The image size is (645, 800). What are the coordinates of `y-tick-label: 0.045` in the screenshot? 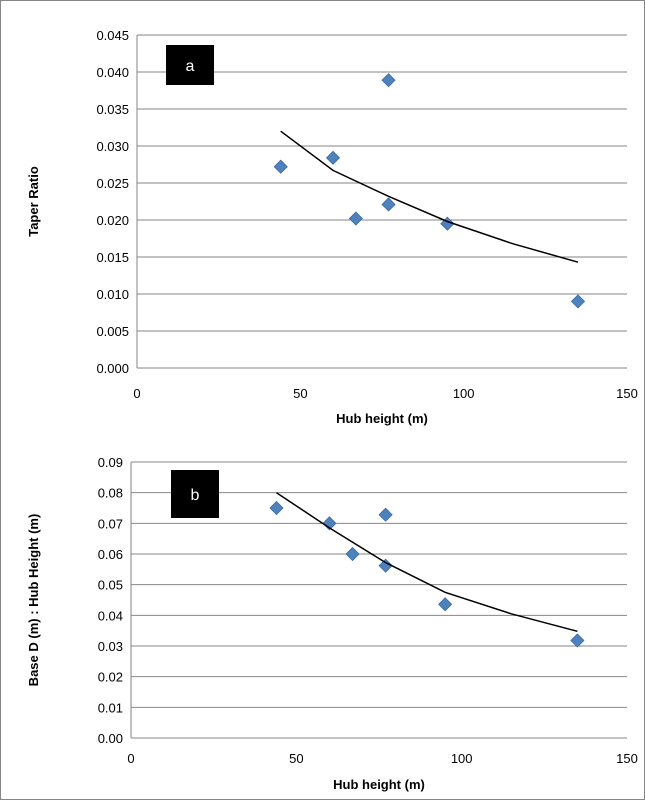 It's located at (112, 35).